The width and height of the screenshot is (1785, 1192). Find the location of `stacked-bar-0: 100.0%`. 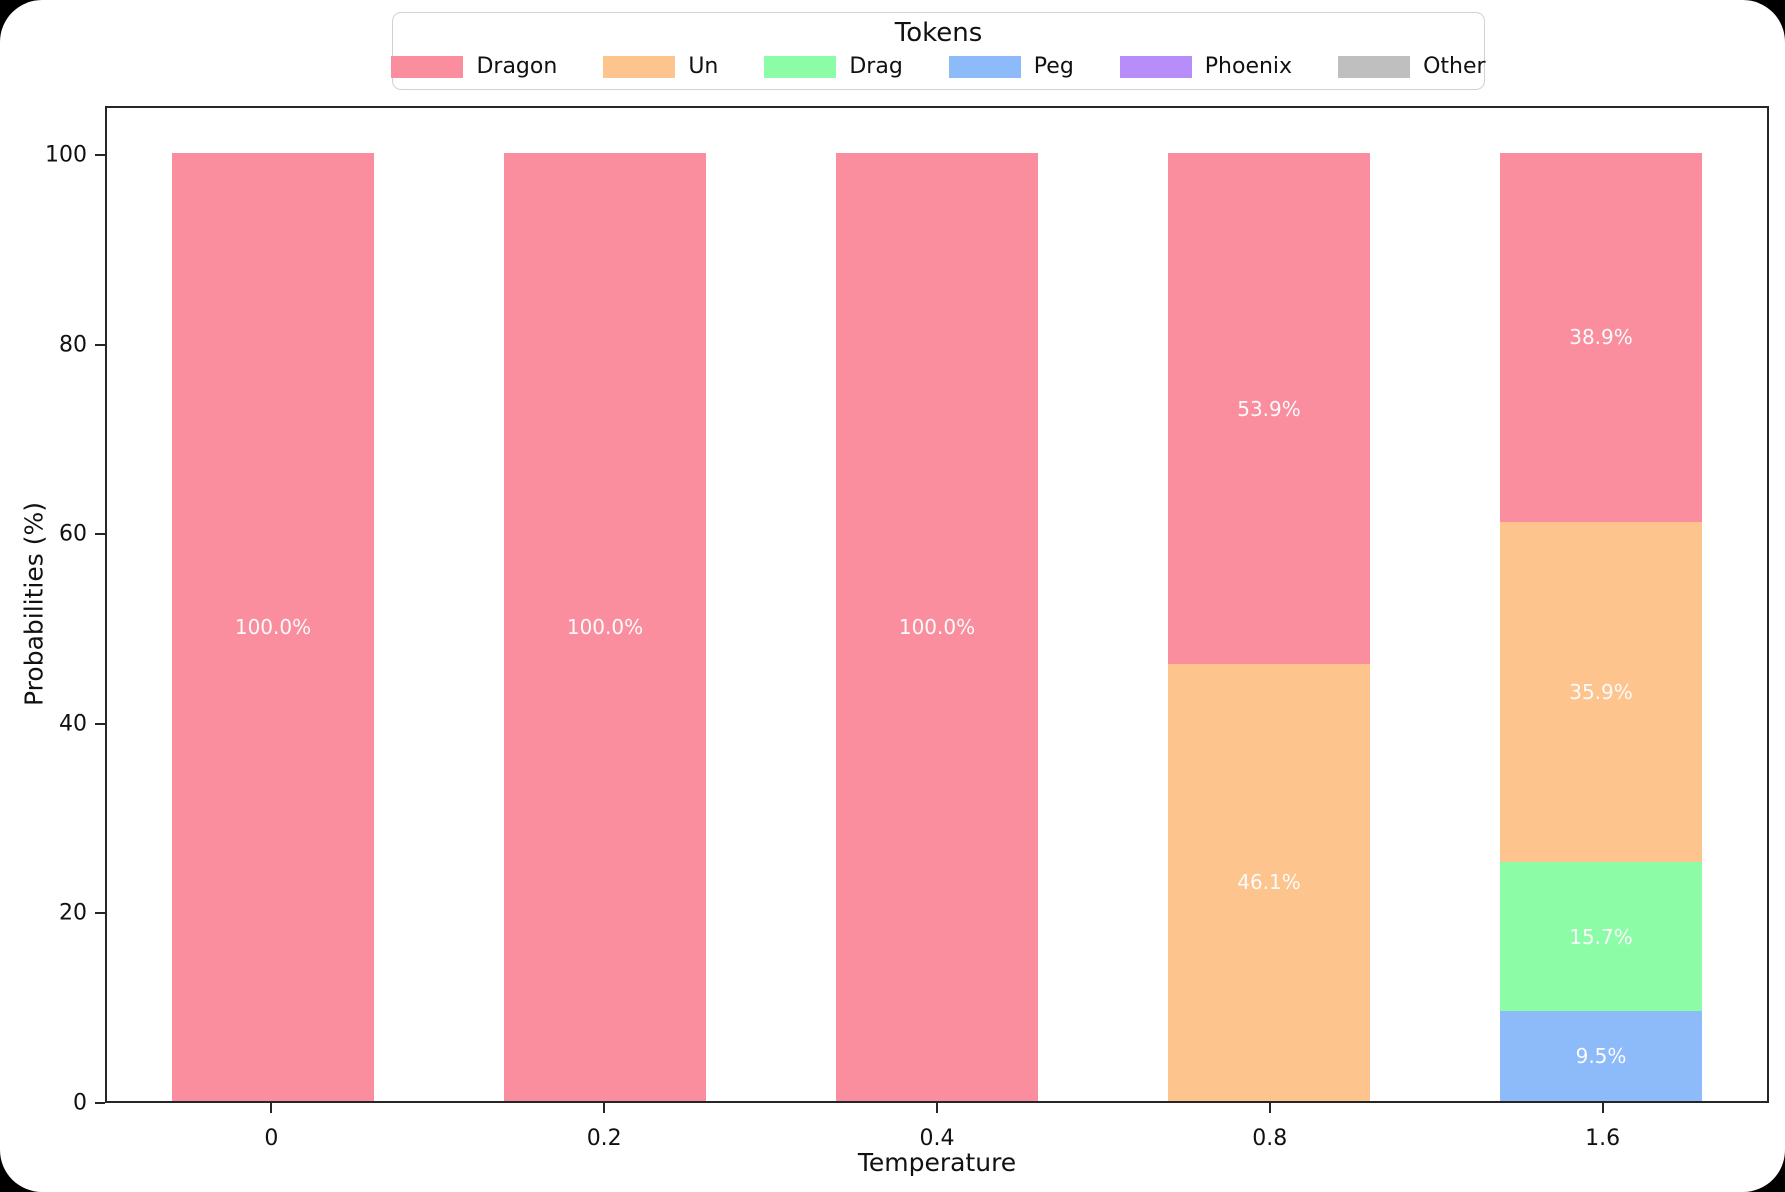

stacked-bar-0: 100.0% is located at coordinates (273, 627).